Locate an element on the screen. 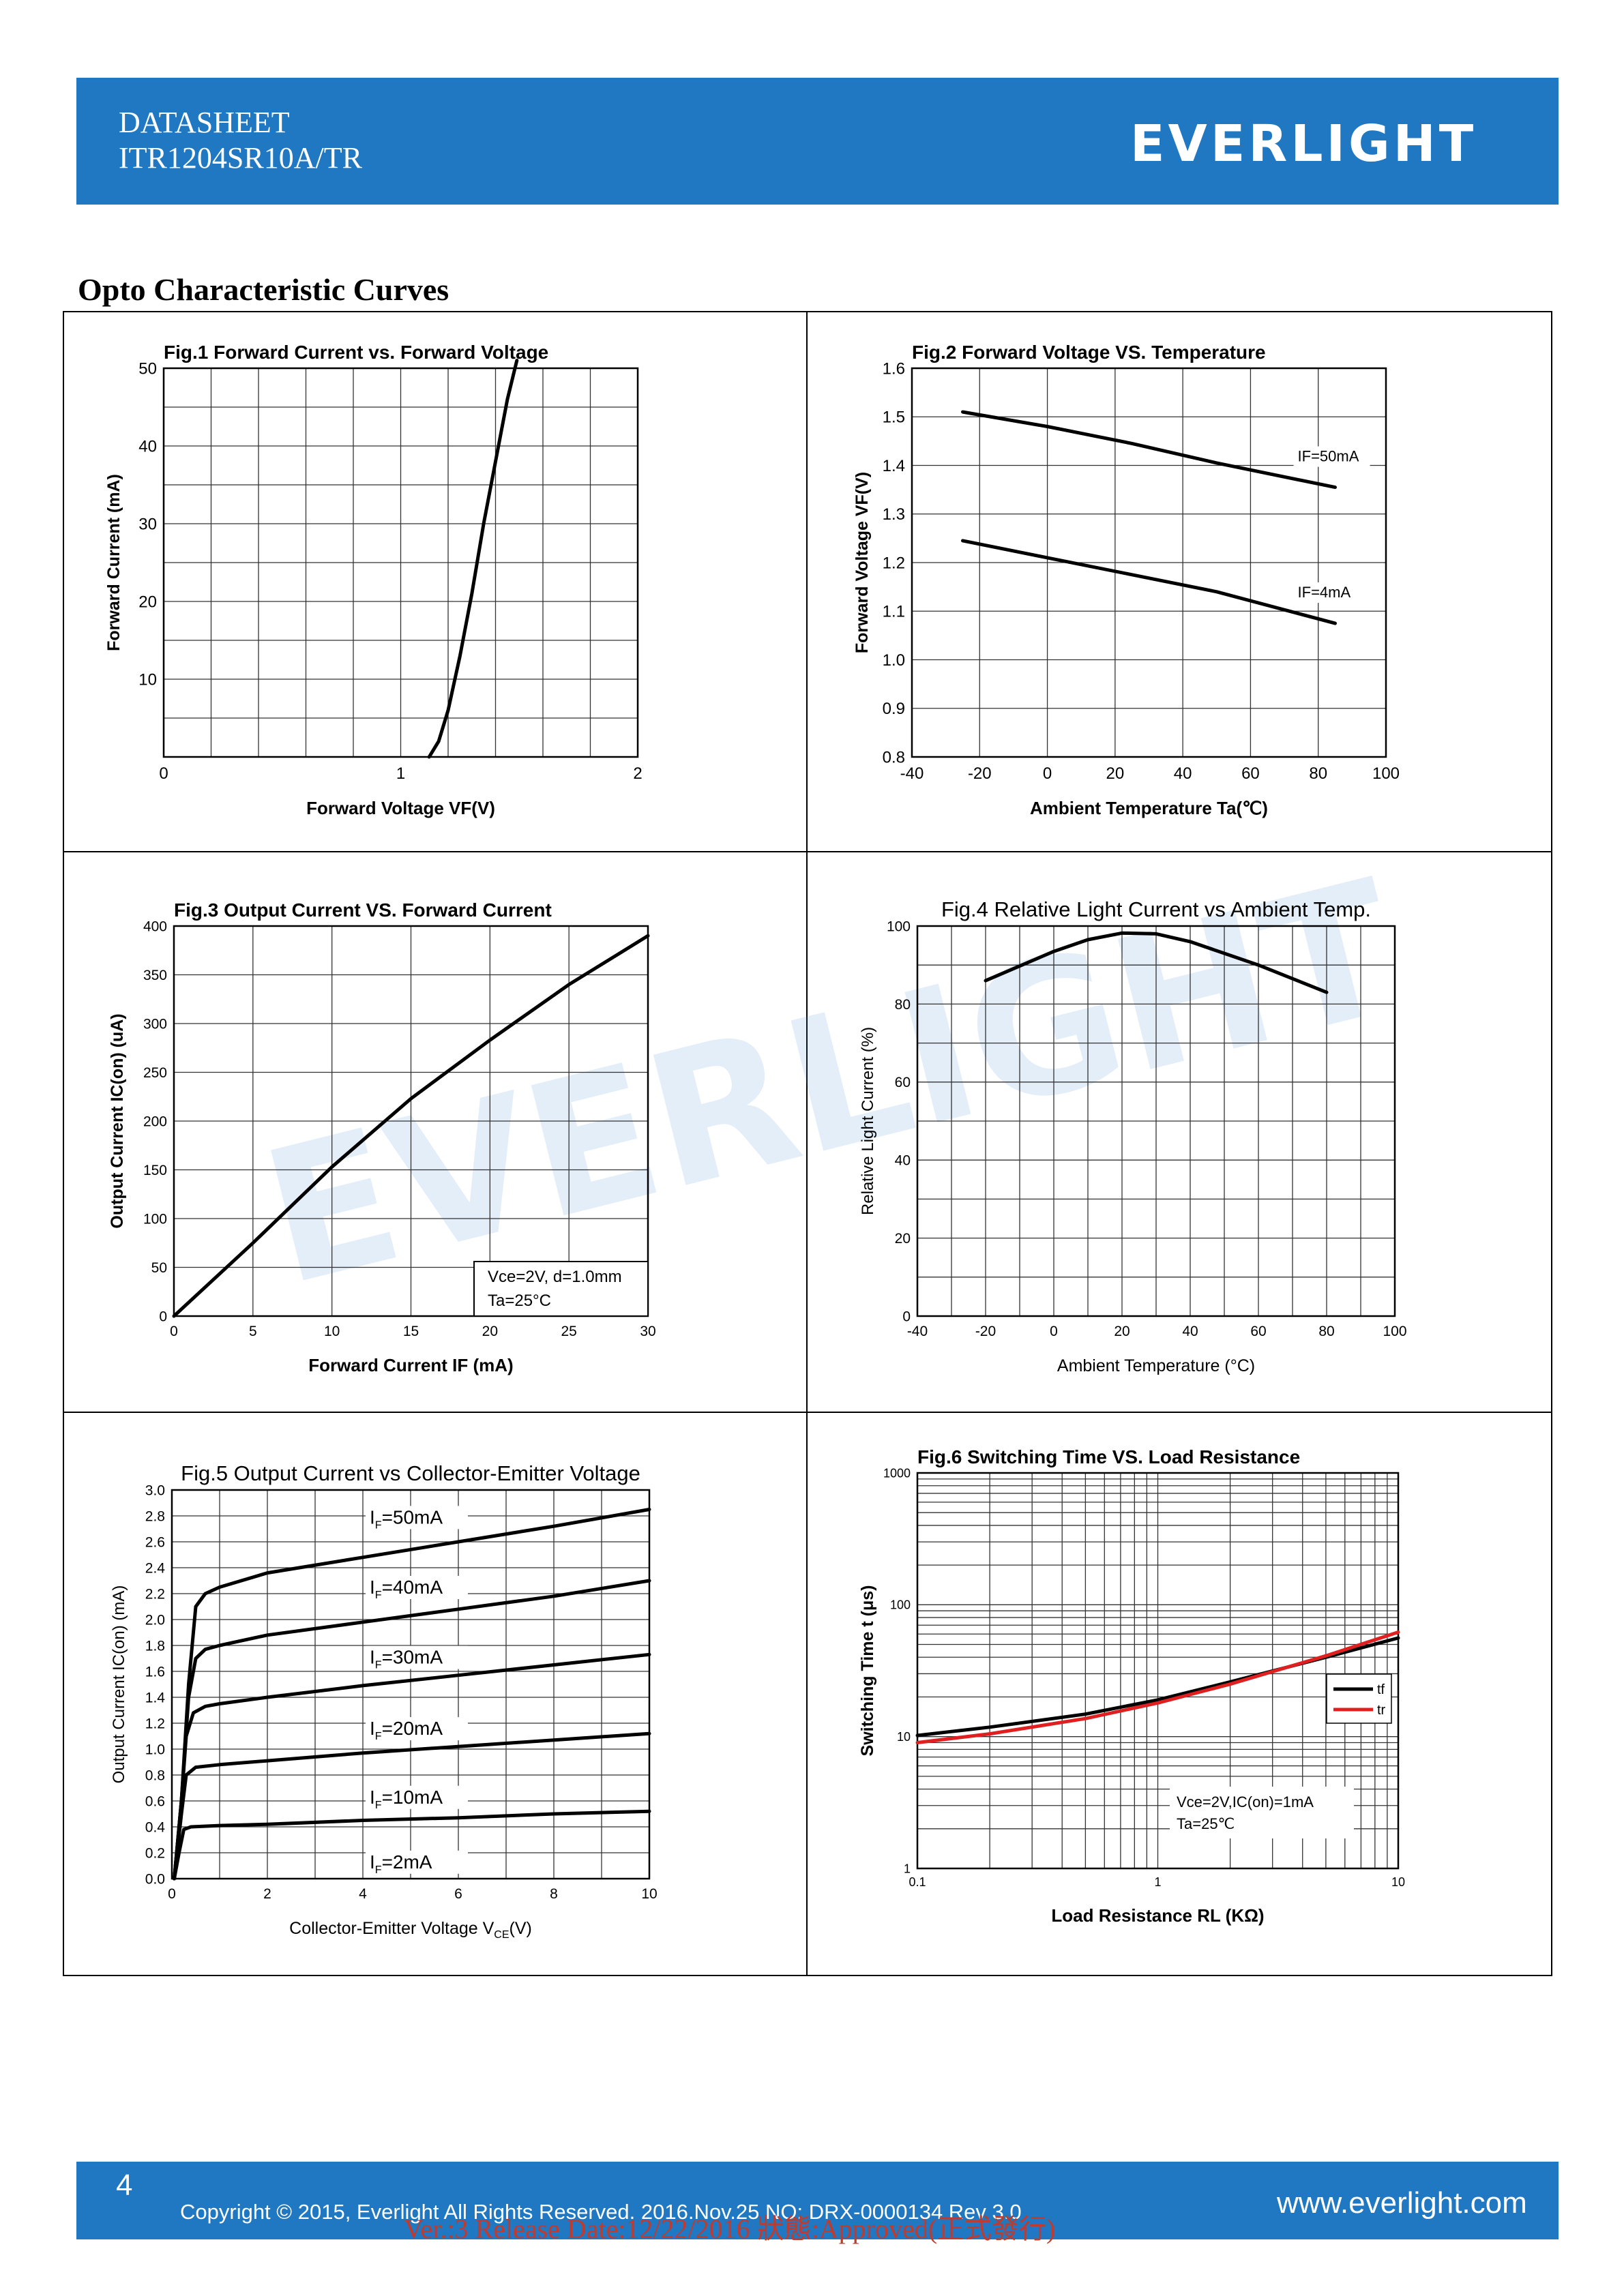 This screenshot has width=1624, height=2296. series-label-suffix: =30mA is located at coordinates (412, 1657).